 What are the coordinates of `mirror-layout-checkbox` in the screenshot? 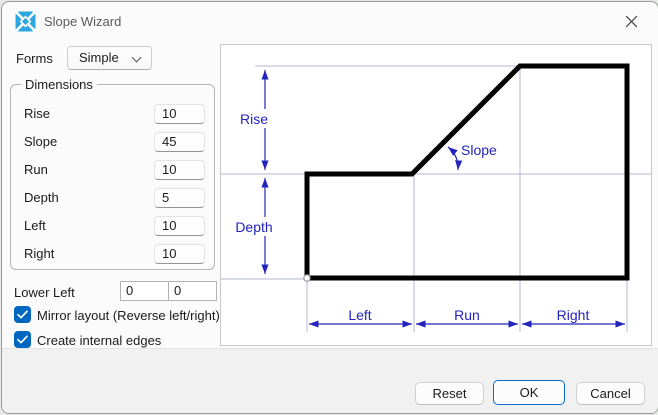 It's located at (22, 314).